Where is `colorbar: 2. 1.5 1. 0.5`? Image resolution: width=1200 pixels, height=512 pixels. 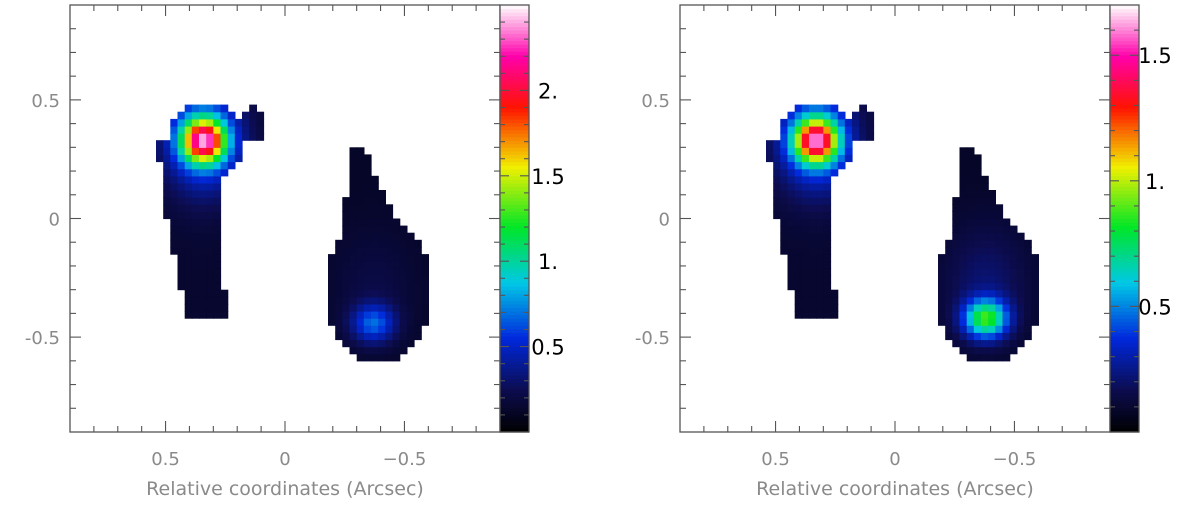
colorbar: 2. 1.5 1. 0.5 is located at coordinates (532, 218).